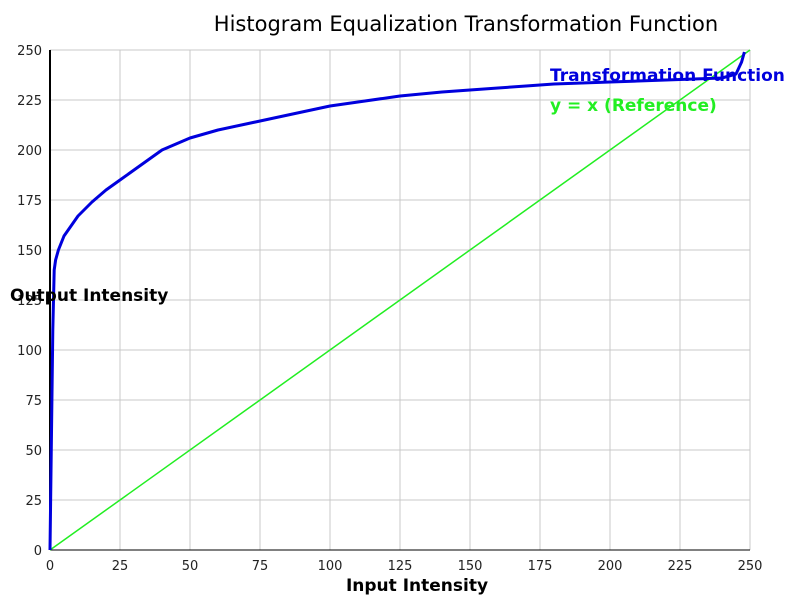  Describe the element at coordinates (750, 566) in the screenshot. I see `x-tick-label: 250` at that location.